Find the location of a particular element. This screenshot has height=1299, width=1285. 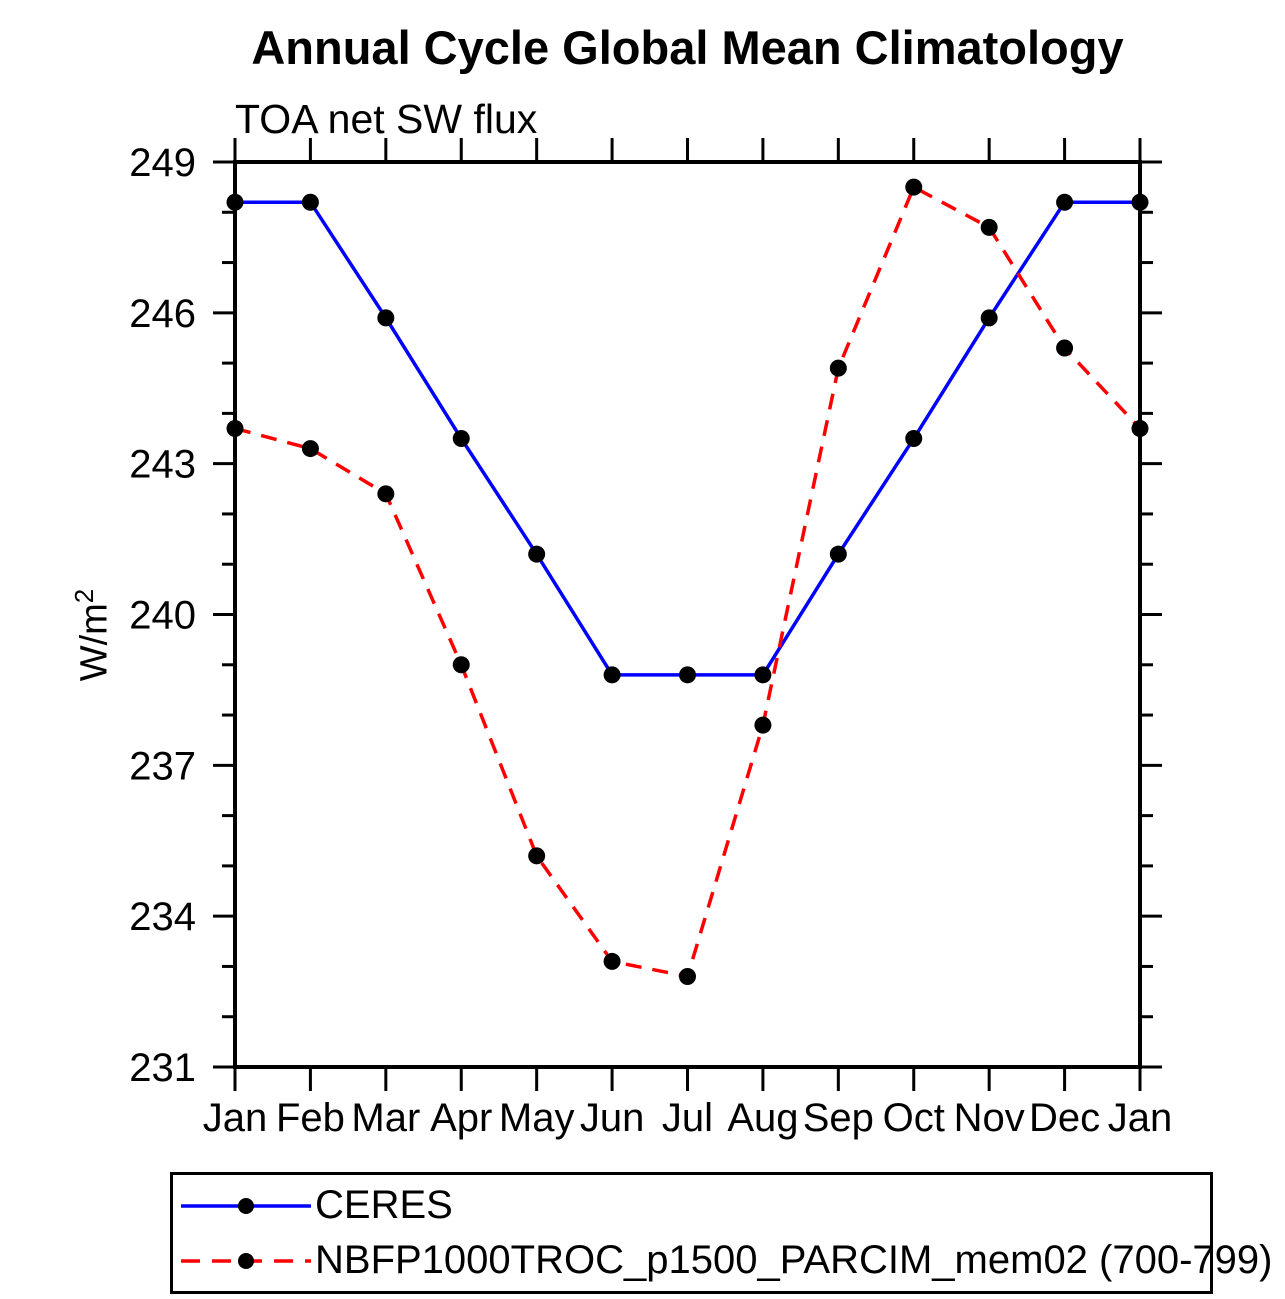

x-tick-label: Jun is located at coordinates (612, 1118).